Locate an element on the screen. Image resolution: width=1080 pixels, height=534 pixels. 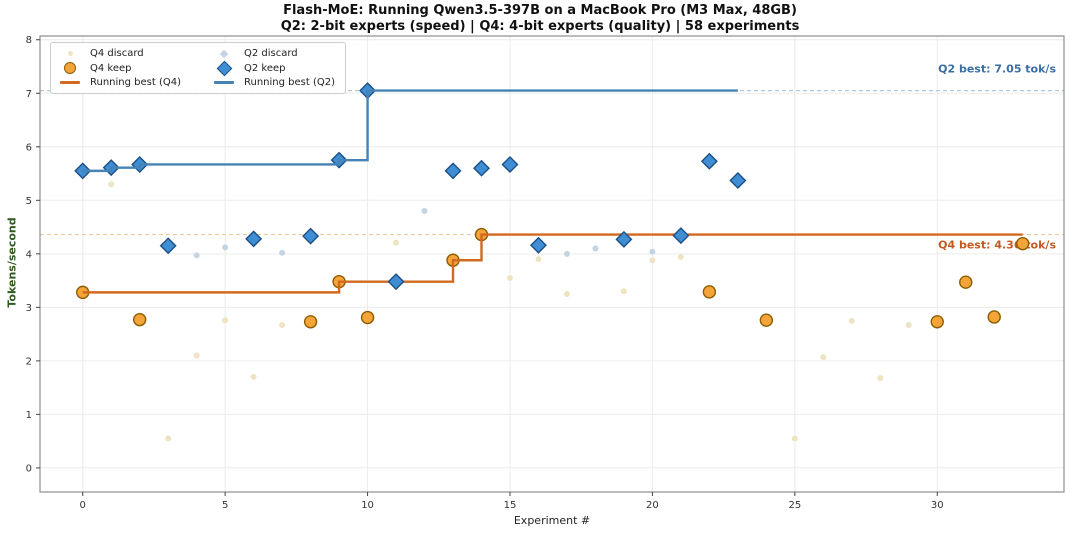
legend-item-running-q4: Running best (Q4) is located at coordinates (131, 82).